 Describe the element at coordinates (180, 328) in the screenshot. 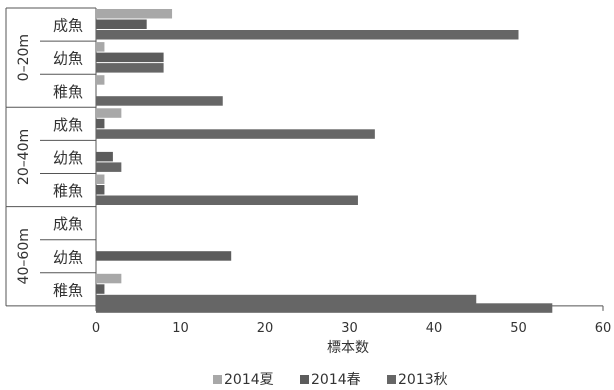

I see `x-tick-label: 10` at that location.